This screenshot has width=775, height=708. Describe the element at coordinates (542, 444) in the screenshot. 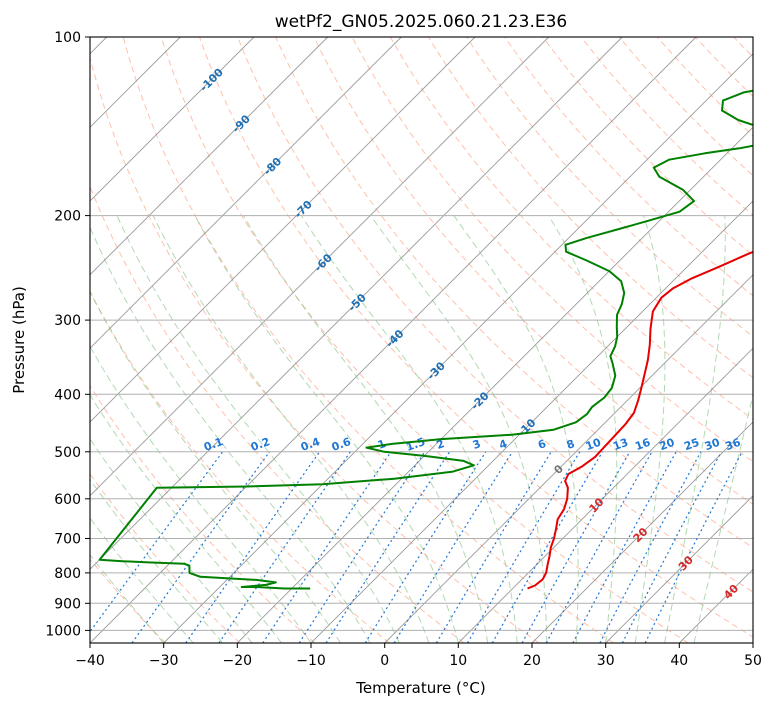

I see `mixing-ratio-label: 6` at that location.